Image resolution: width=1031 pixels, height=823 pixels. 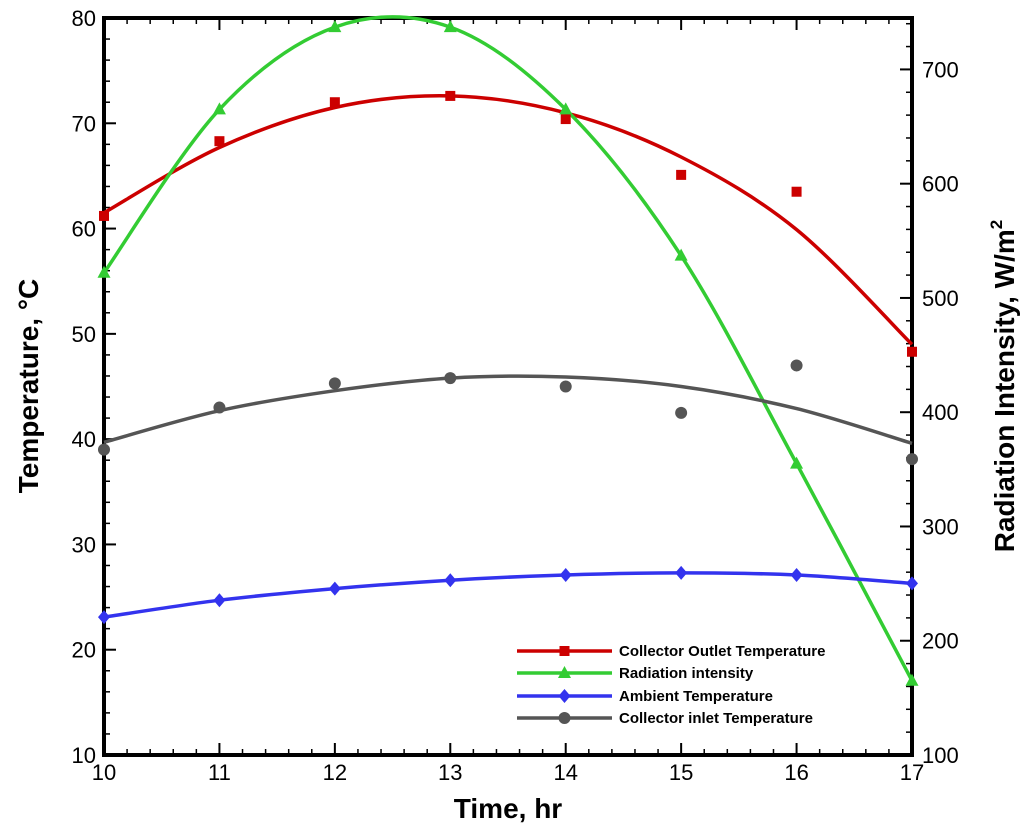 What do you see at coordinates (335, 772) in the screenshot?
I see `x-tick-label: 12` at bounding box center [335, 772].